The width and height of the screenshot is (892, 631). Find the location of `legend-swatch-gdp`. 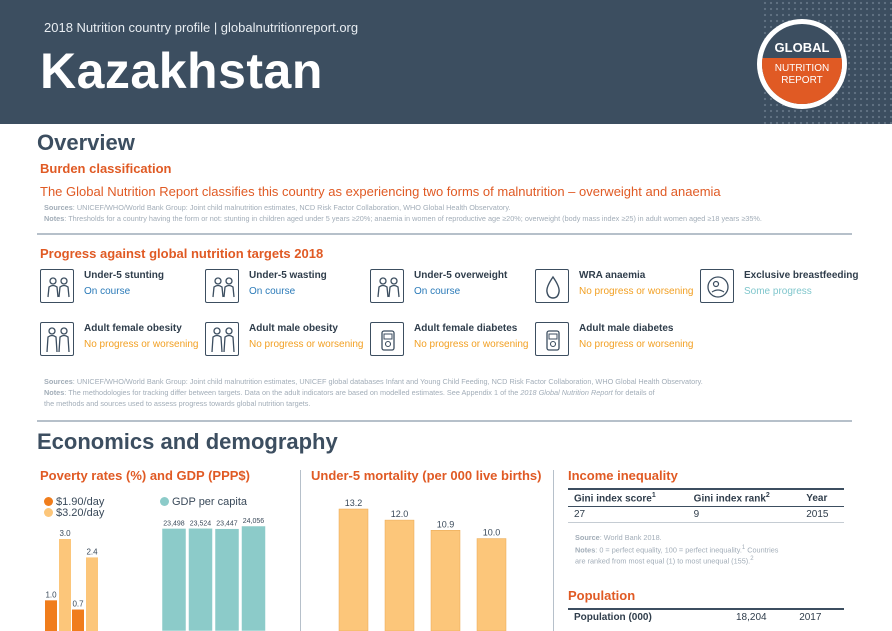

legend-swatch-gdp is located at coordinates (164, 501).